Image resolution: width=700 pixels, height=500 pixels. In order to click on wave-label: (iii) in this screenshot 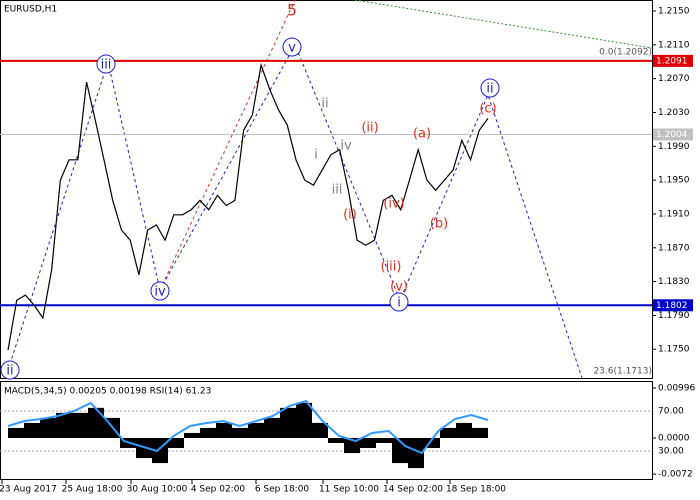, I will do `click(391, 267)`.